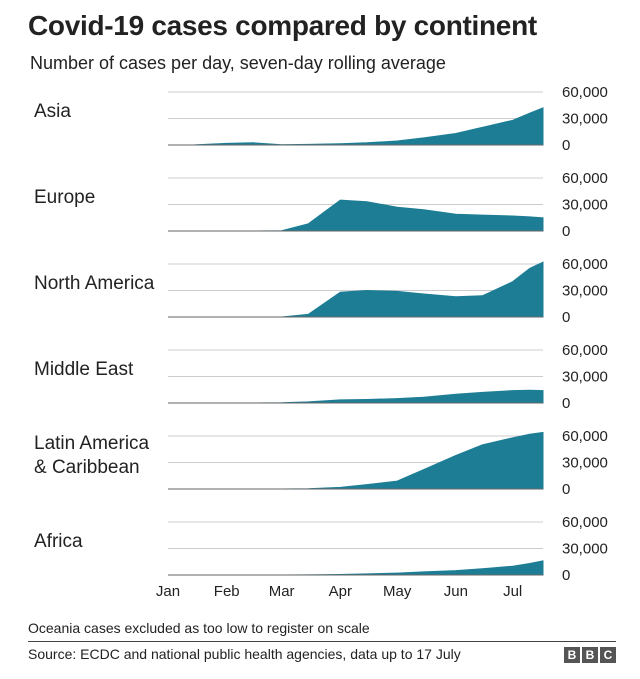  I want to click on panel-4: 60,000 30,000 0 Latin America & Caribbean, so click(321, 463).